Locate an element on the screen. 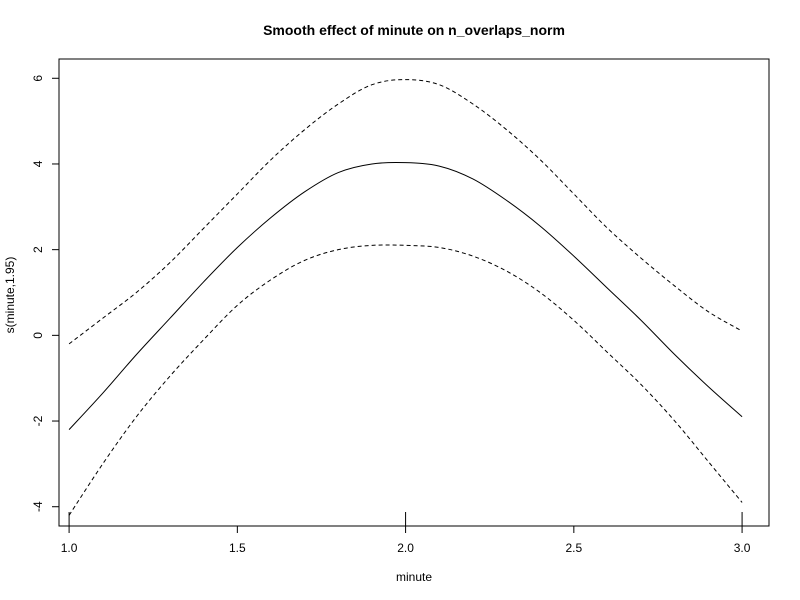  y-axis: -4 -2 0 2 4 6 is located at coordinates (45, 293).